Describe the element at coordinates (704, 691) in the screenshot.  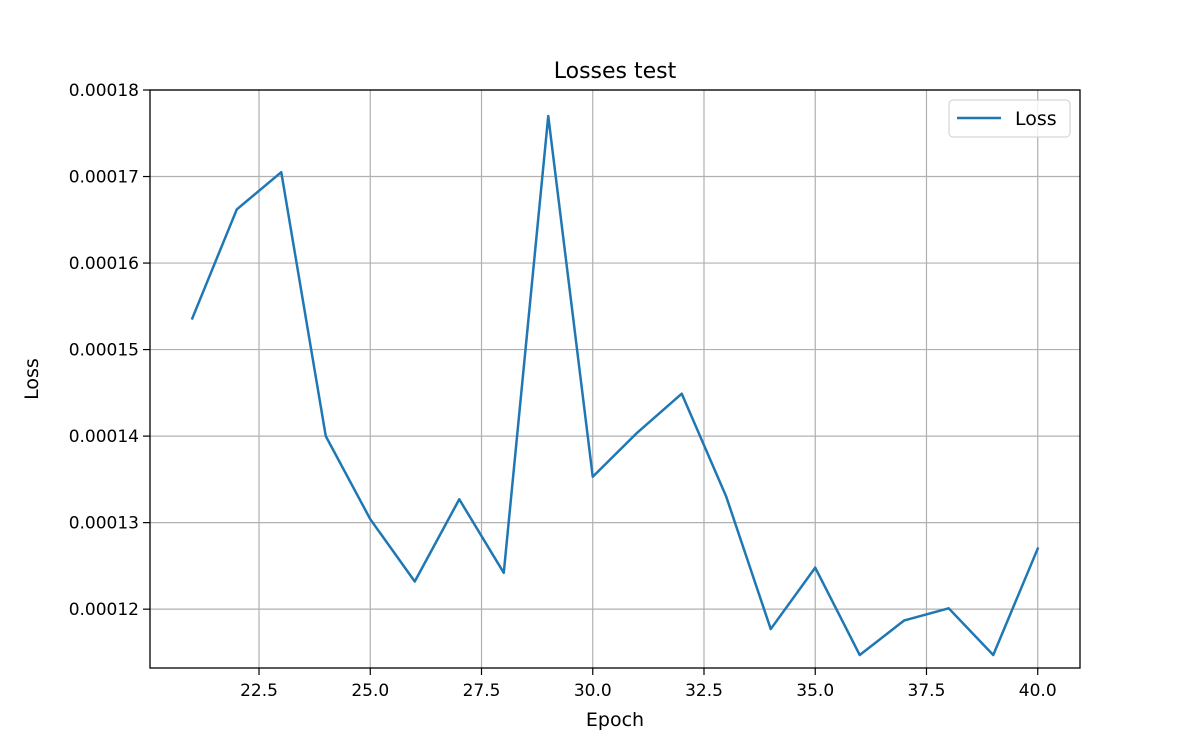
I see `x-tick-label: 32.5` at that location.